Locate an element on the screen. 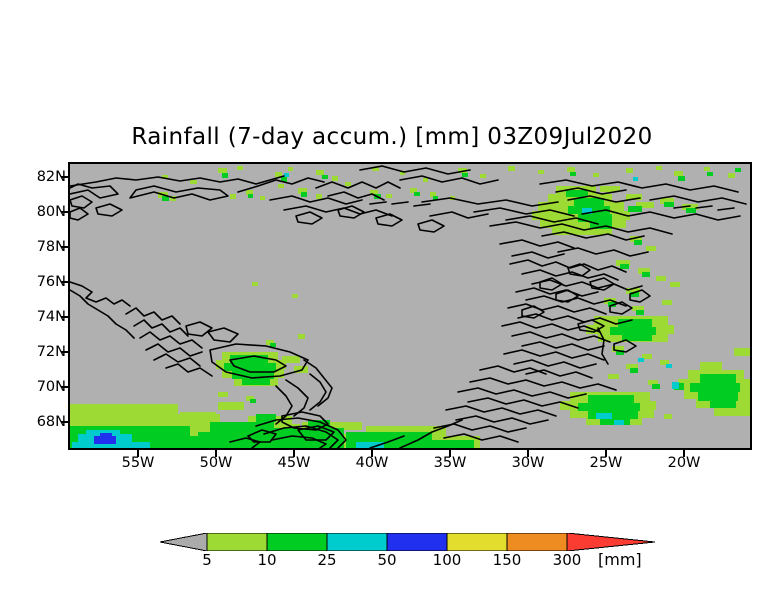  colorbar-below-min-arrow is located at coordinates (184, 542).